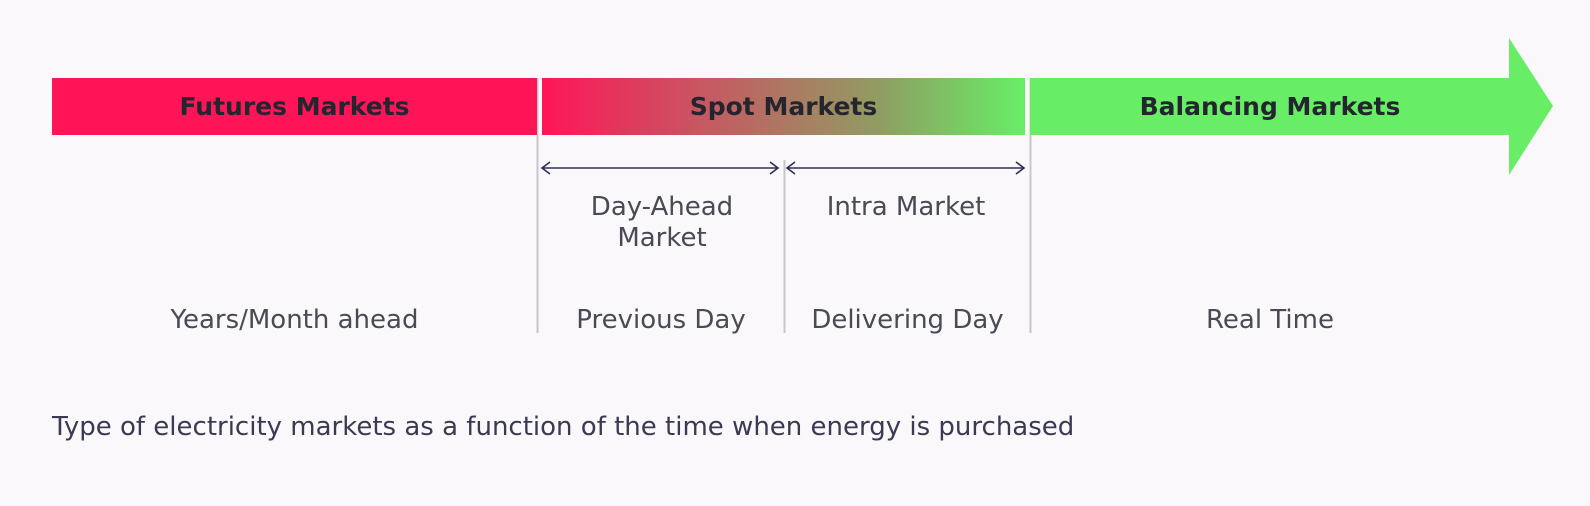  I want to click on spot-markets-segment: Spot Markets, so click(783, 106).